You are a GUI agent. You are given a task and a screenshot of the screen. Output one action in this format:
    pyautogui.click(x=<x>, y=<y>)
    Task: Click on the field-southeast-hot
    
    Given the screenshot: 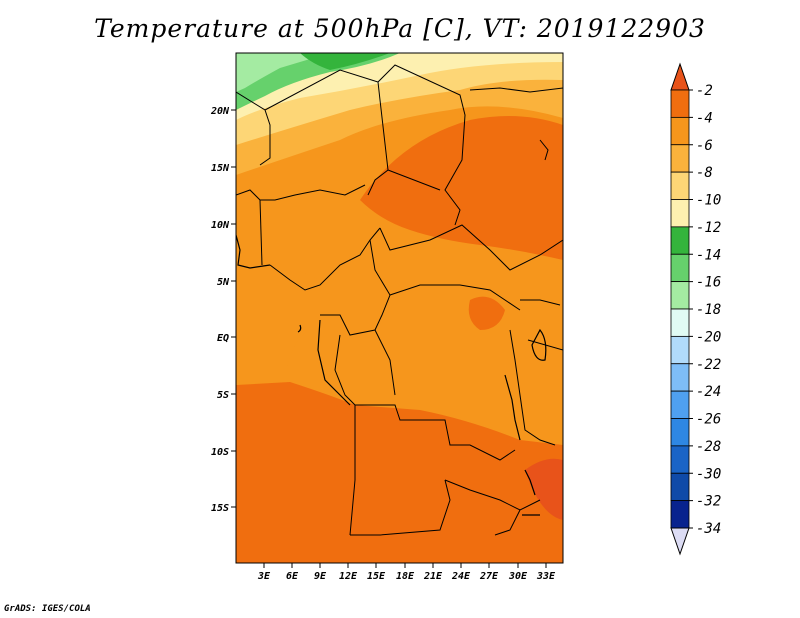 What is the action you would take?
    pyautogui.click(x=544, y=489)
    